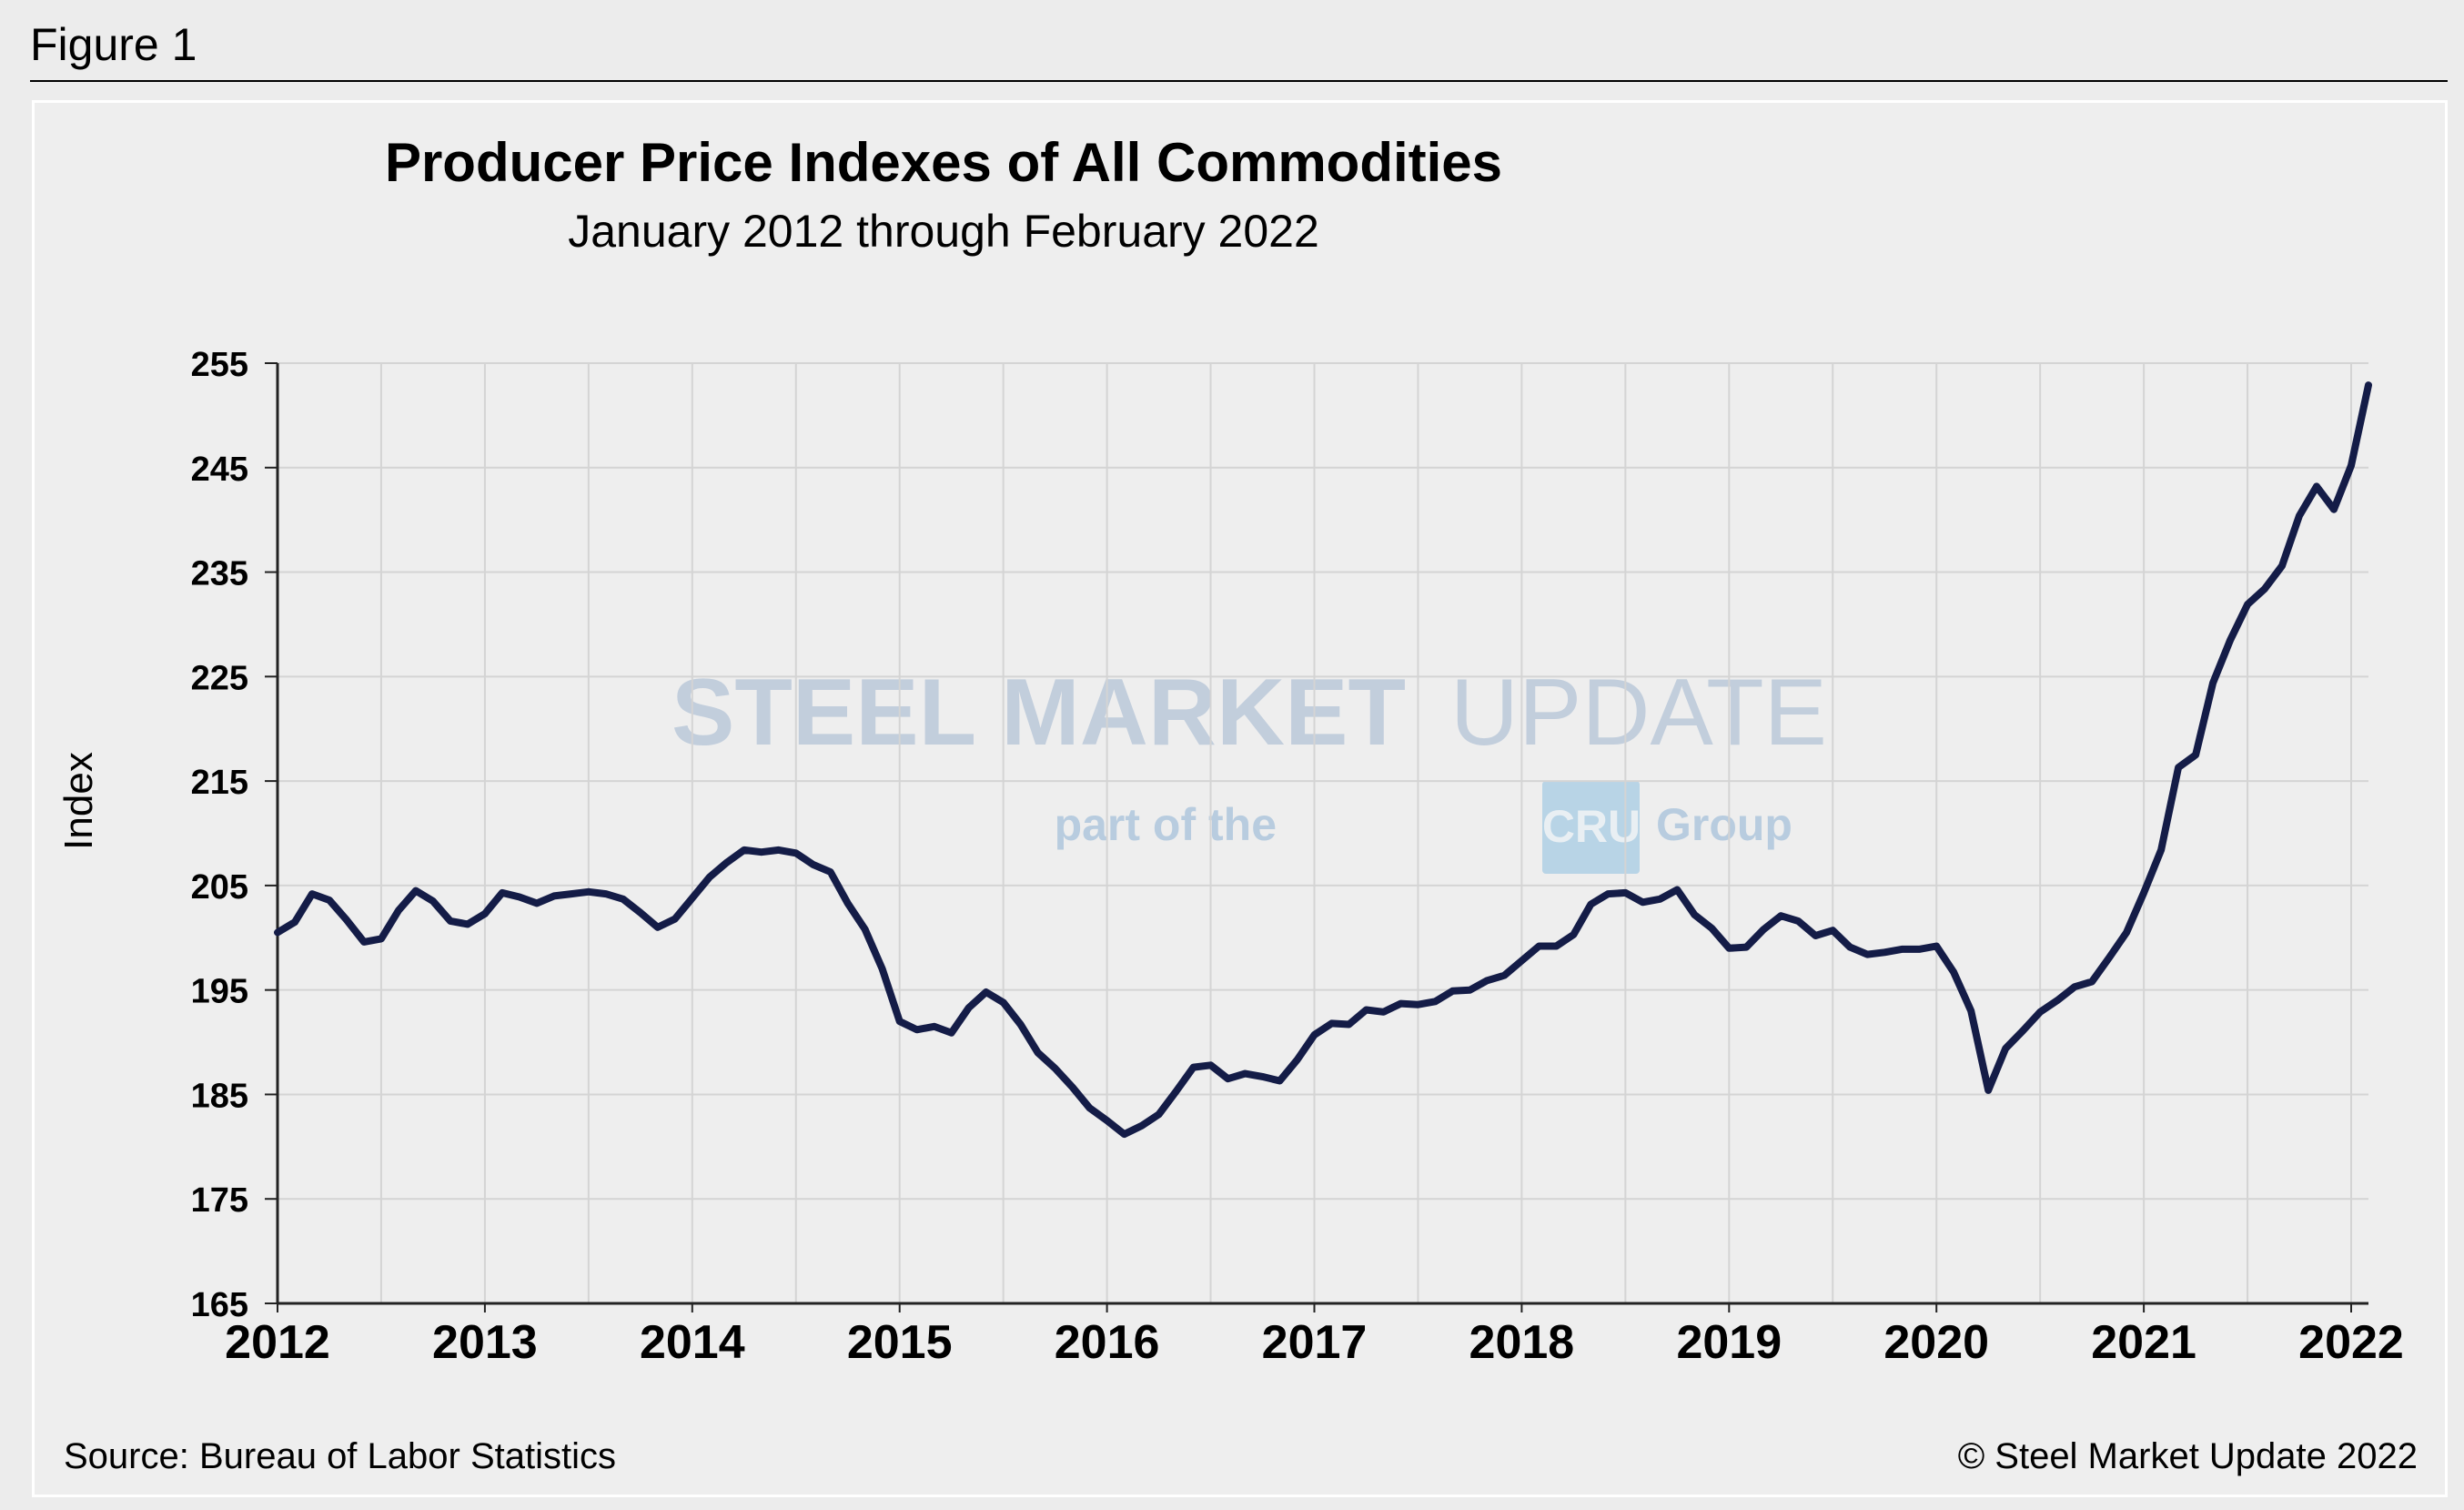 This screenshot has width=2464, height=1510. Describe the element at coordinates (340, 1456) in the screenshot. I see `source-note: Source: Bureau of Labor Statistics` at that location.